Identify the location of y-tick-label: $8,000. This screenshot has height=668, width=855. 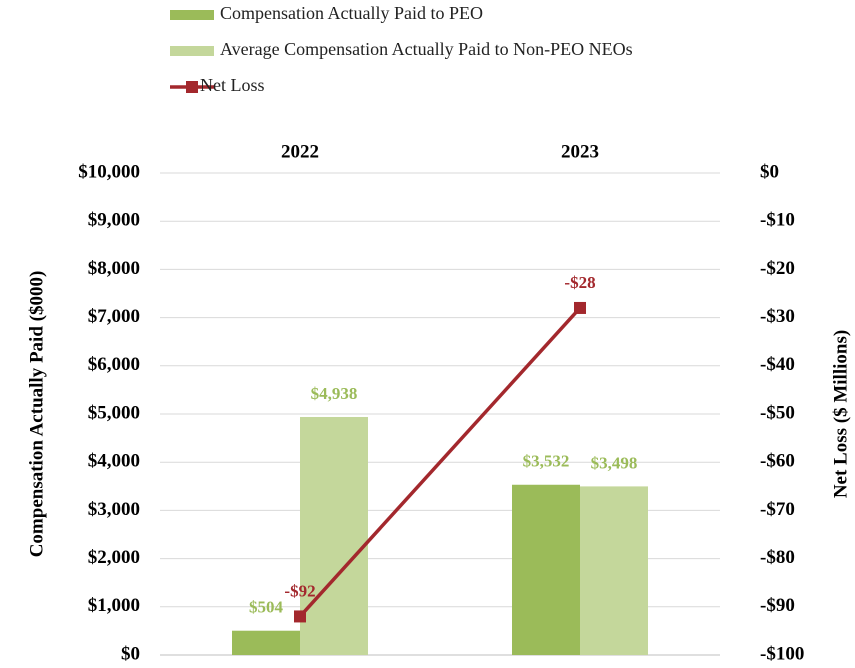
(114, 268).